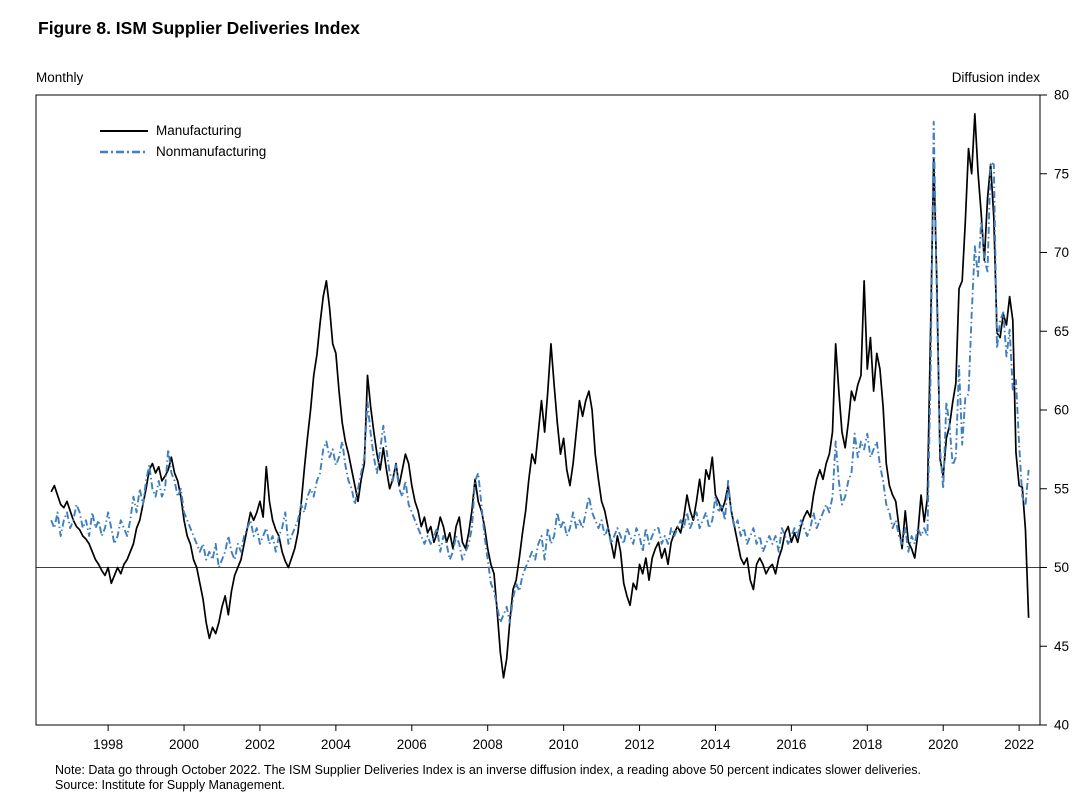  I want to click on y-axis-tick-label: 60, so click(1061, 410).